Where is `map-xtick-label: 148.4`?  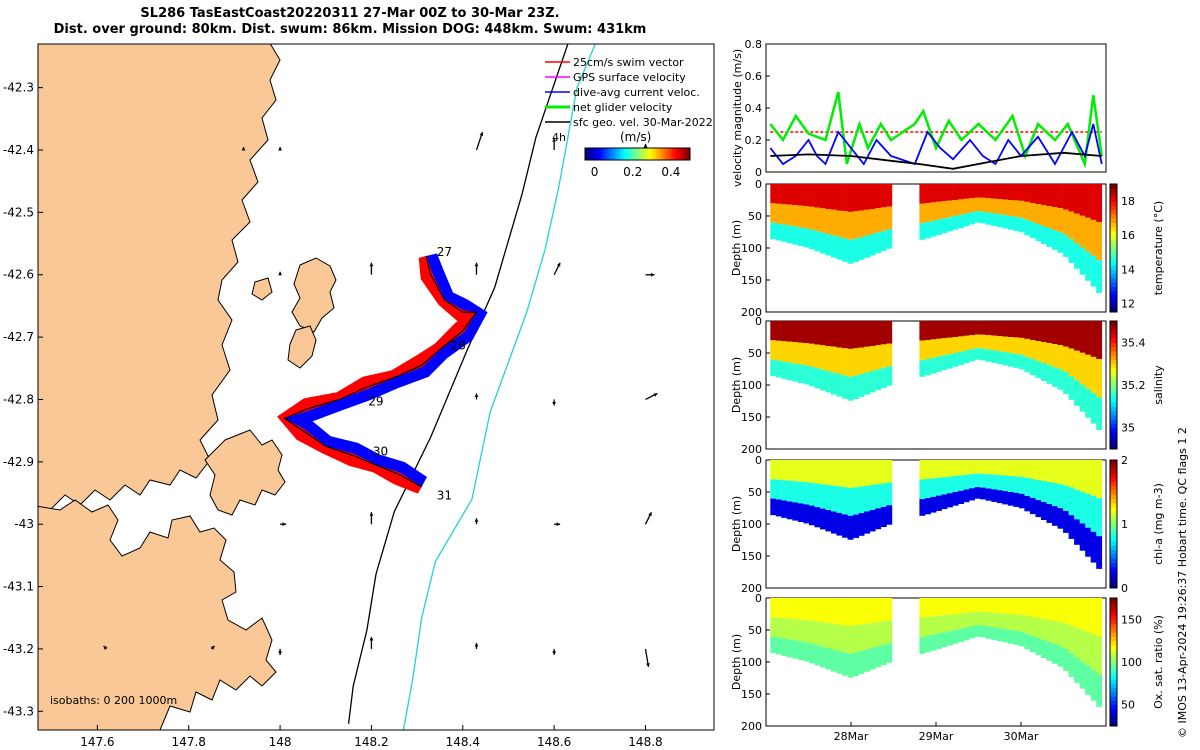
map-xtick-label: 148.4 is located at coordinates (463, 742).